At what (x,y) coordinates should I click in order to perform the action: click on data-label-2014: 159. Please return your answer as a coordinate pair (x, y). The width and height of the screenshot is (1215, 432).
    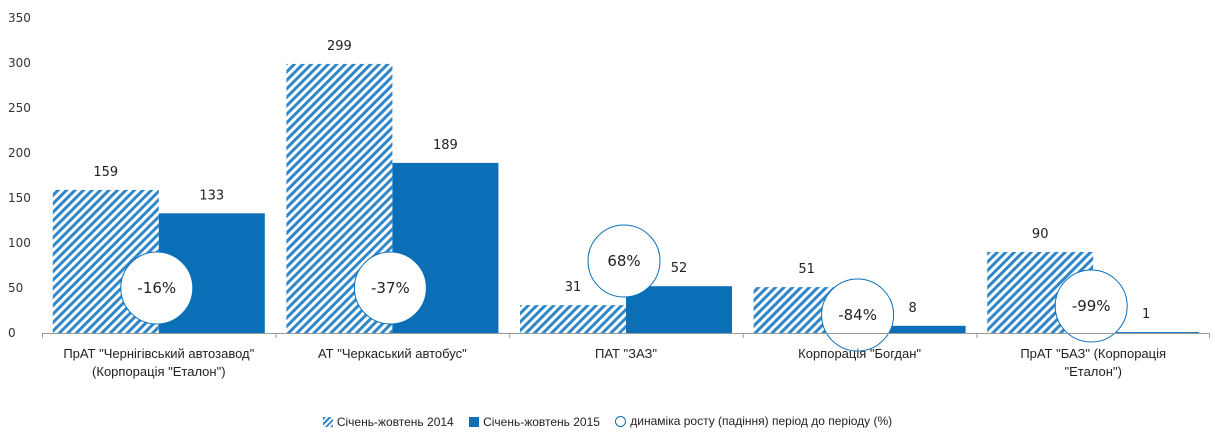
    Looking at the image, I should click on (105, 172).